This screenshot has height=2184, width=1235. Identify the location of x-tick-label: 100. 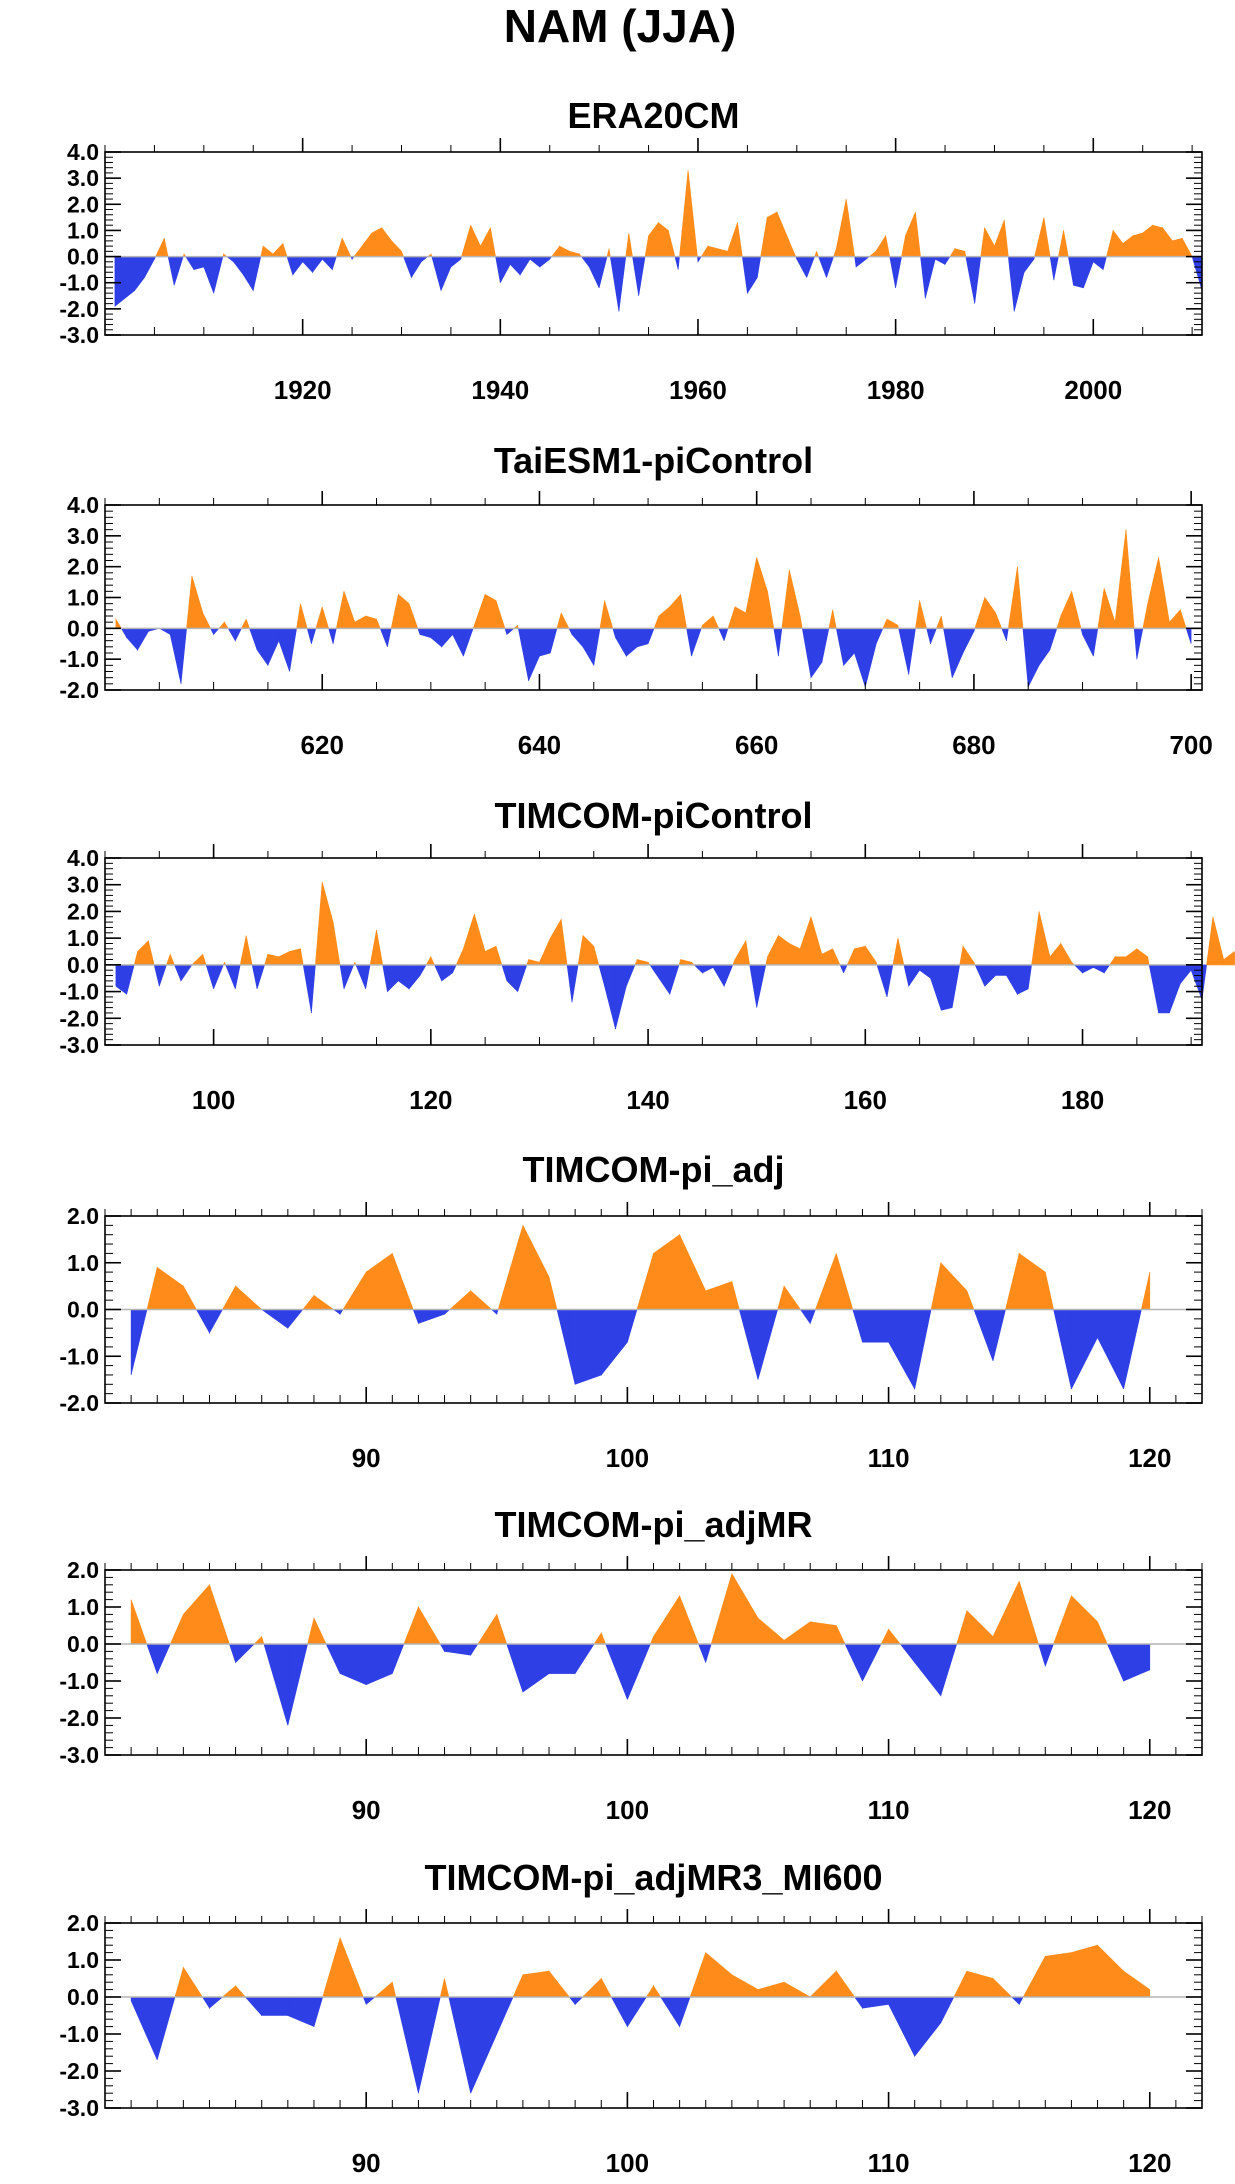
(627, 1810).